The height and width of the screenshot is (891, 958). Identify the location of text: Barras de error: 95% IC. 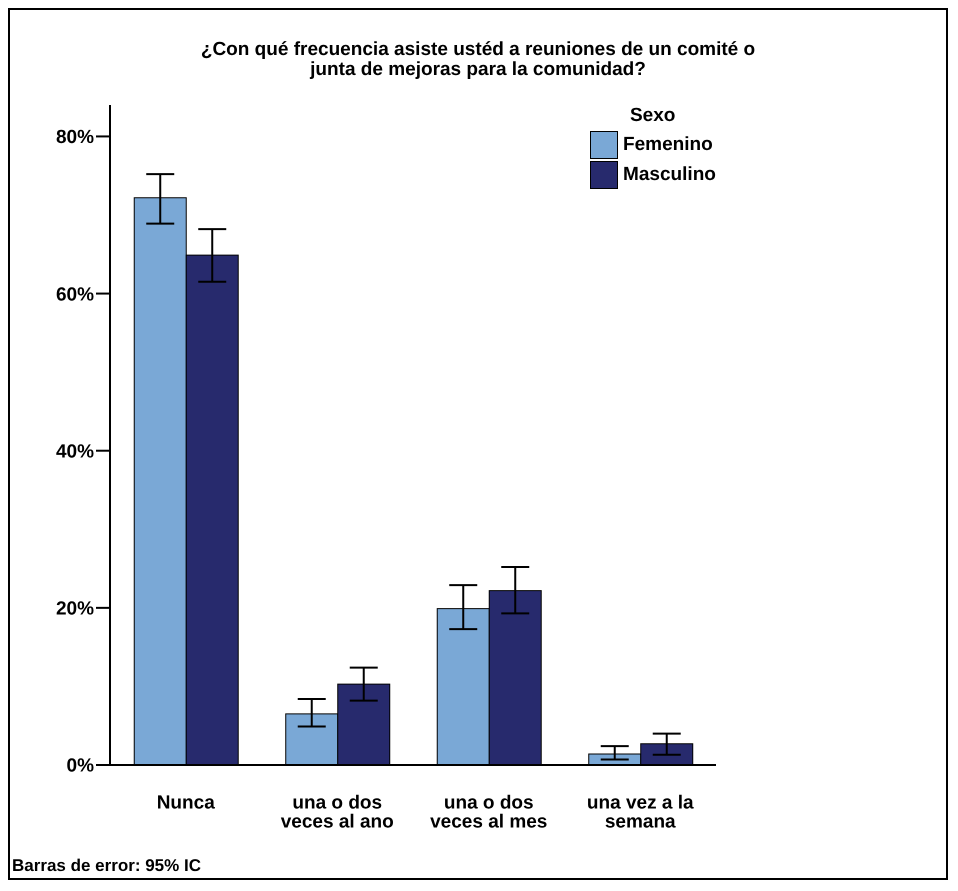
(106, 866).